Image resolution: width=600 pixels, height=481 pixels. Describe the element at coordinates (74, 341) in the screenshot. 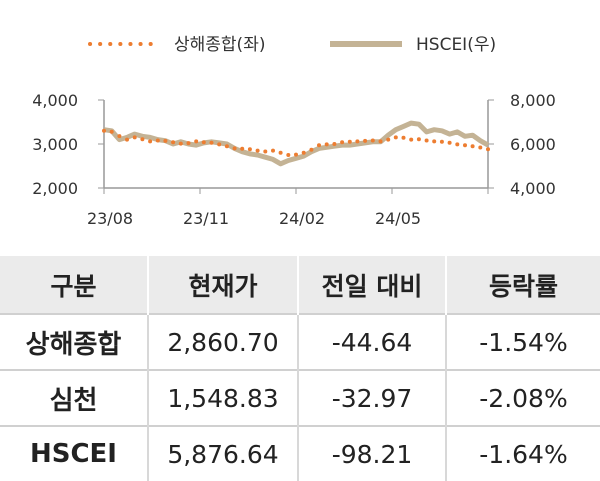

I see `row-name: 상해종합` at that location.